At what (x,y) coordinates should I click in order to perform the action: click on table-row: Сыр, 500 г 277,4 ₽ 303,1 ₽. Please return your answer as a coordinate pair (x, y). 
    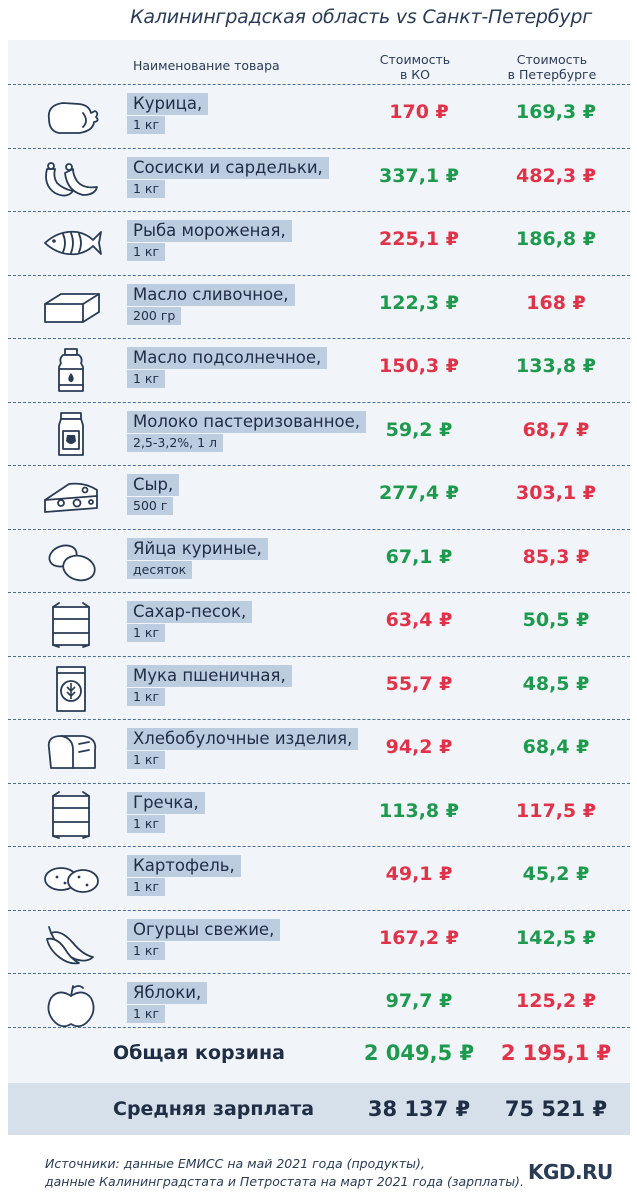
    Looking at the image, I should click on (319, 496).